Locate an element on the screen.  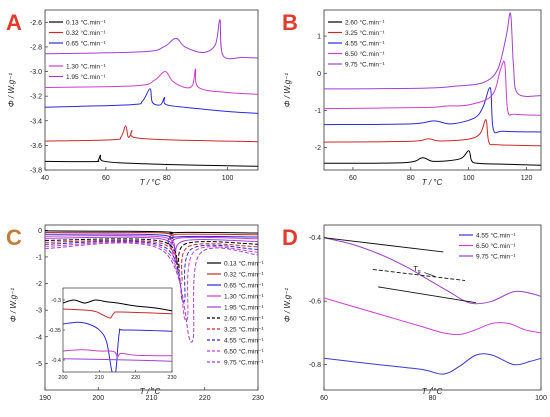
y-tick-label: -5 is located at coordinates (39, 364).